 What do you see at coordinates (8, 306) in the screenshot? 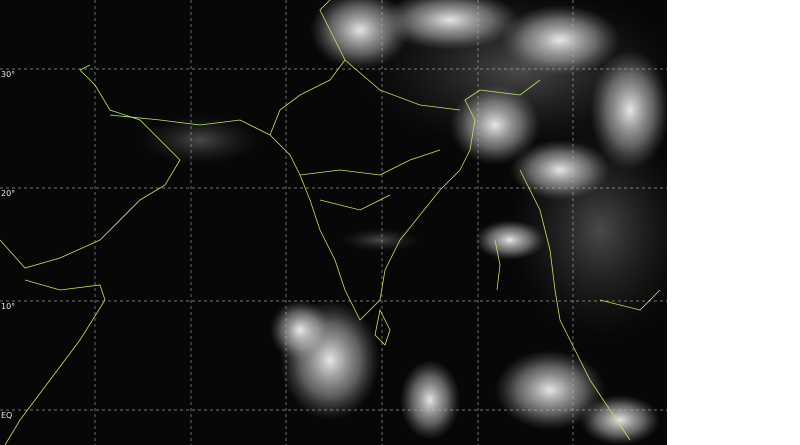
I see `latitude-label-10: 10°` at bounding box center [8, 306].